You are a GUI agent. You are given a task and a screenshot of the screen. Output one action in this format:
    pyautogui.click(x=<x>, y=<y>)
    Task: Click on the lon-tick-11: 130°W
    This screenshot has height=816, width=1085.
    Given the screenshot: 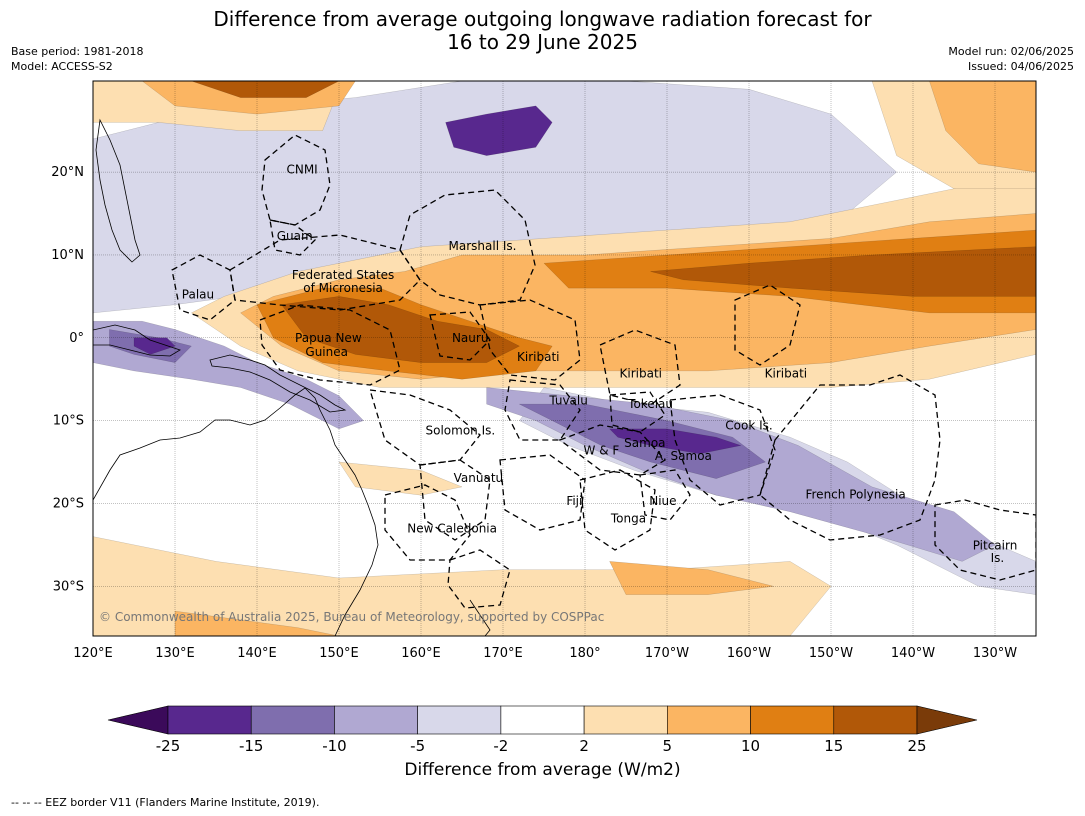 What is the action you would take?
    pyautogui.click(x=995, y=653)
    